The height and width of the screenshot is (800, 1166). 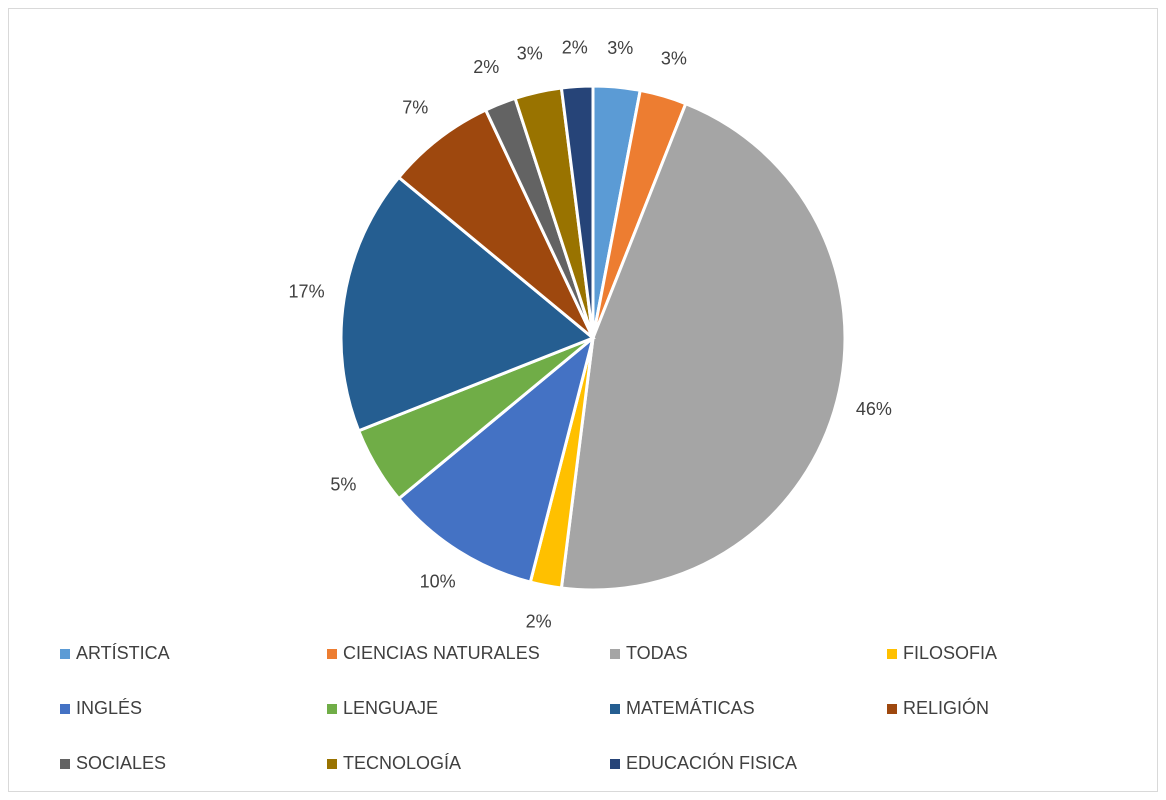 What do you see at coordinates (402, 763) in the screenshot?
I see `legend-label: TECNOLOGÍA` at bounding box center [402, 763].